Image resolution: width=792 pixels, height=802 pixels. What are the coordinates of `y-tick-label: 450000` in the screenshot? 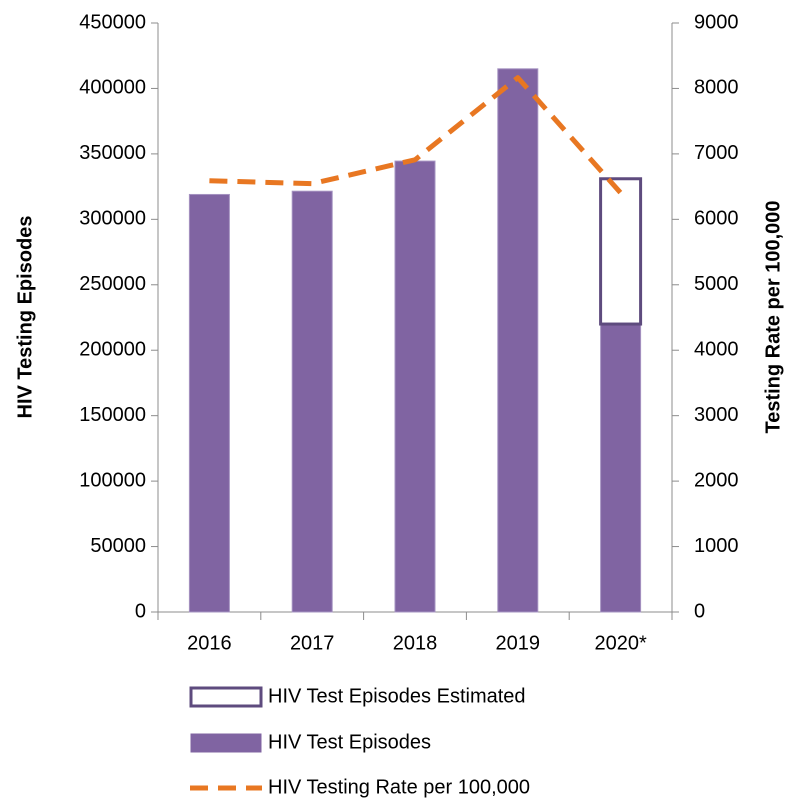 It's located at (112, 22).